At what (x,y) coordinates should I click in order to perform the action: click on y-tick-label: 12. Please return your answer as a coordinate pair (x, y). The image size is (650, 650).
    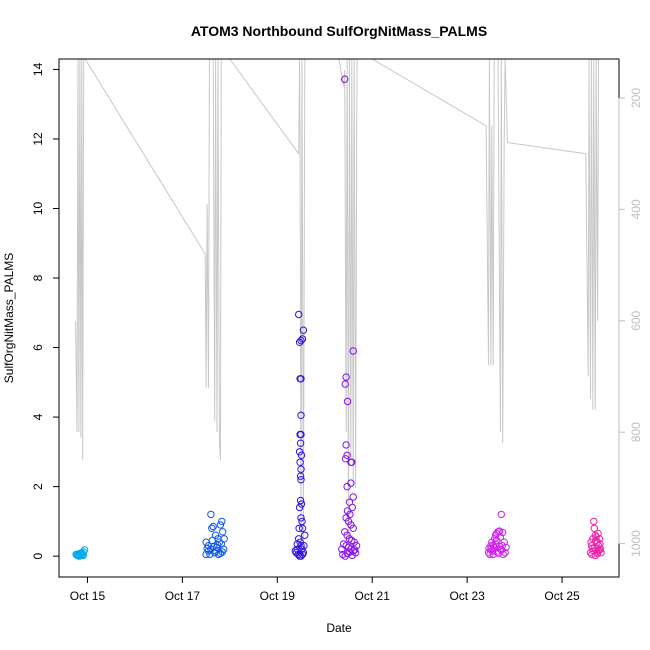
    Looking at the image, I should click on (38, 139).